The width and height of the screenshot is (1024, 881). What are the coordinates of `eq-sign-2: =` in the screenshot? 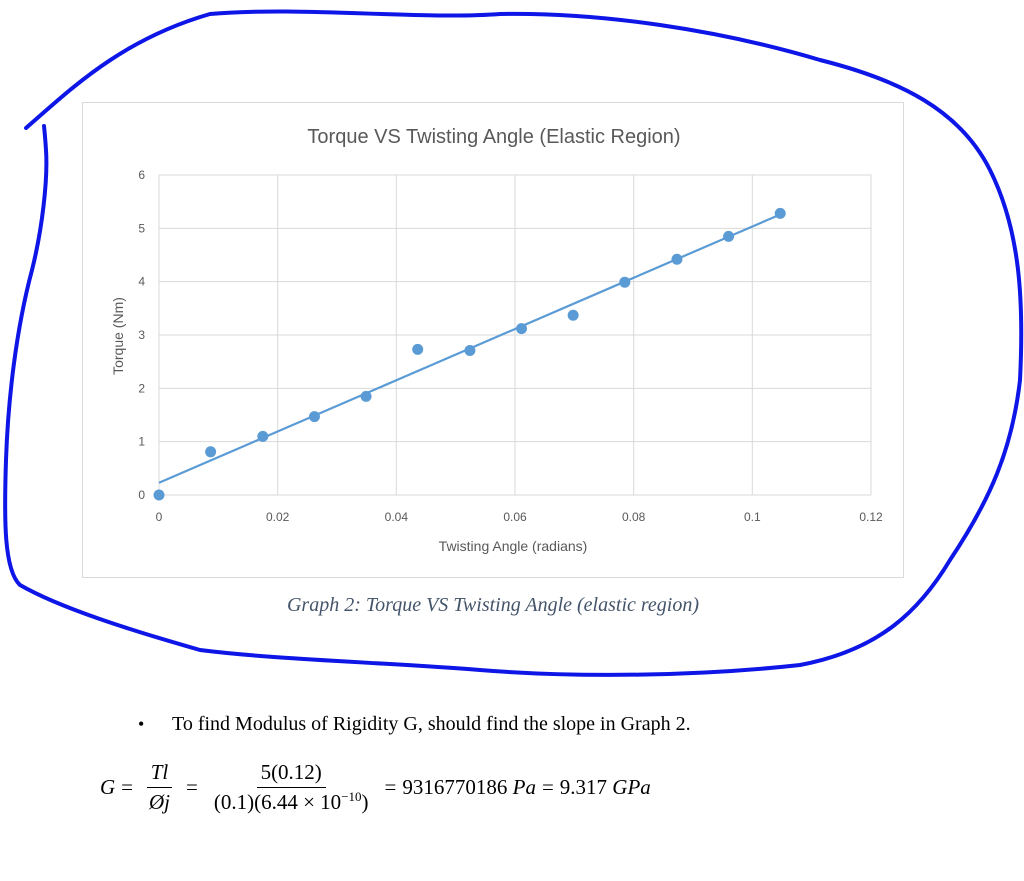 It's located at (192, 786).